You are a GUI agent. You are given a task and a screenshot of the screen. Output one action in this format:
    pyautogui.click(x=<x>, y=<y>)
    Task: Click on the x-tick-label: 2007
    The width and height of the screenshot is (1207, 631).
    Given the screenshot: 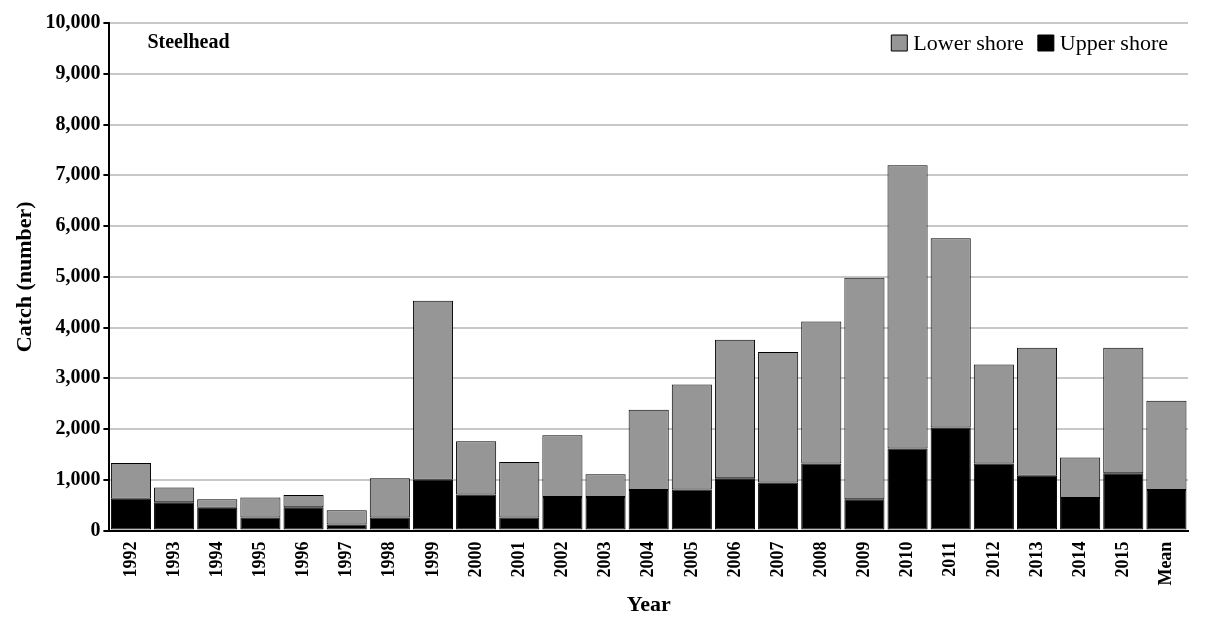 What is the action you would take?
    pyautogui.click(x=776, y=559)
    